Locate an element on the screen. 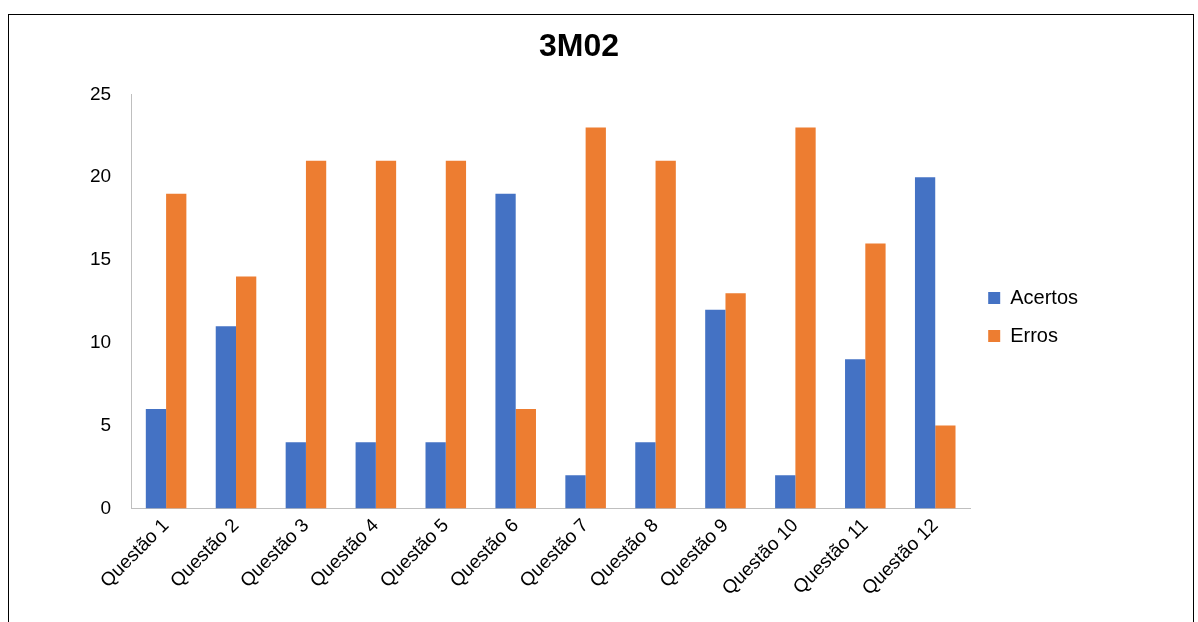 The width and height of the screenshot is (1198, 622). chart-title: 3M02 is located at coordinates (579, 45).